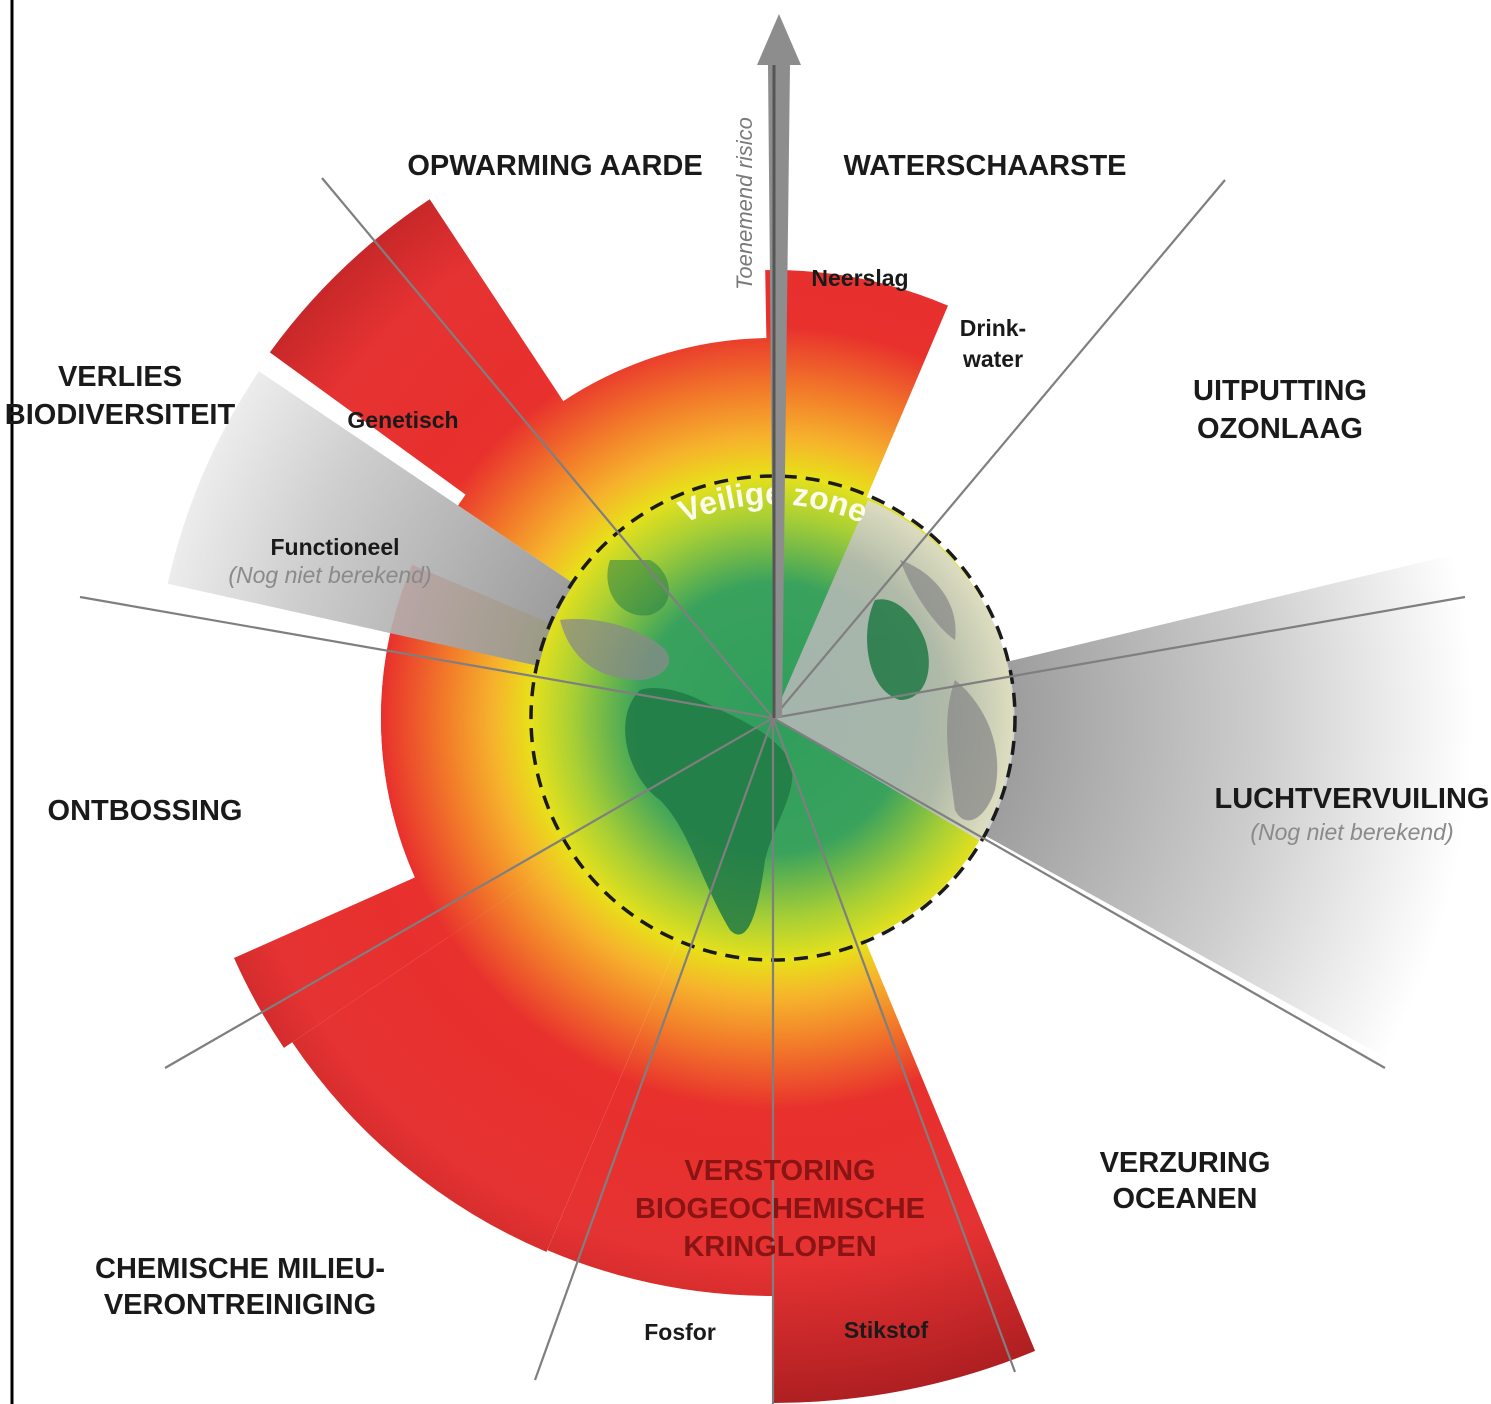  I want to click on label-ocean-line2: OCEANEN, so click(1184, 1199).